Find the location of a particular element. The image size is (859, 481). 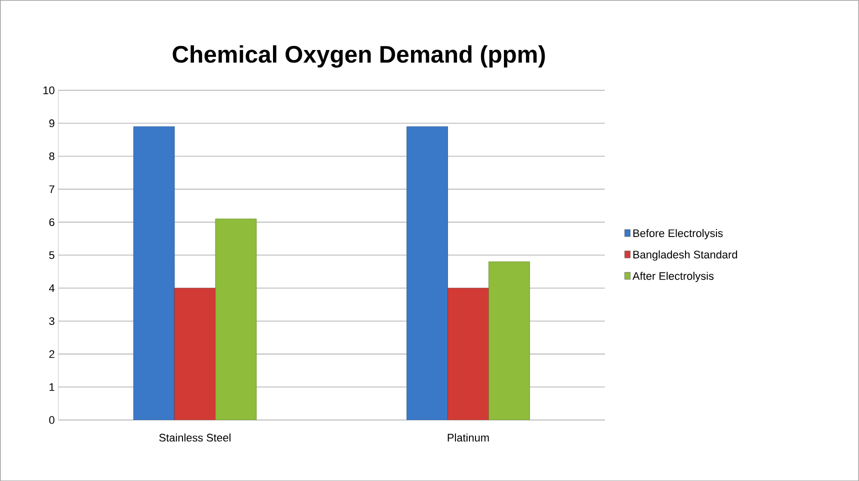

legend-label: Bangladesh Standard is located at coordinates (685, 255).